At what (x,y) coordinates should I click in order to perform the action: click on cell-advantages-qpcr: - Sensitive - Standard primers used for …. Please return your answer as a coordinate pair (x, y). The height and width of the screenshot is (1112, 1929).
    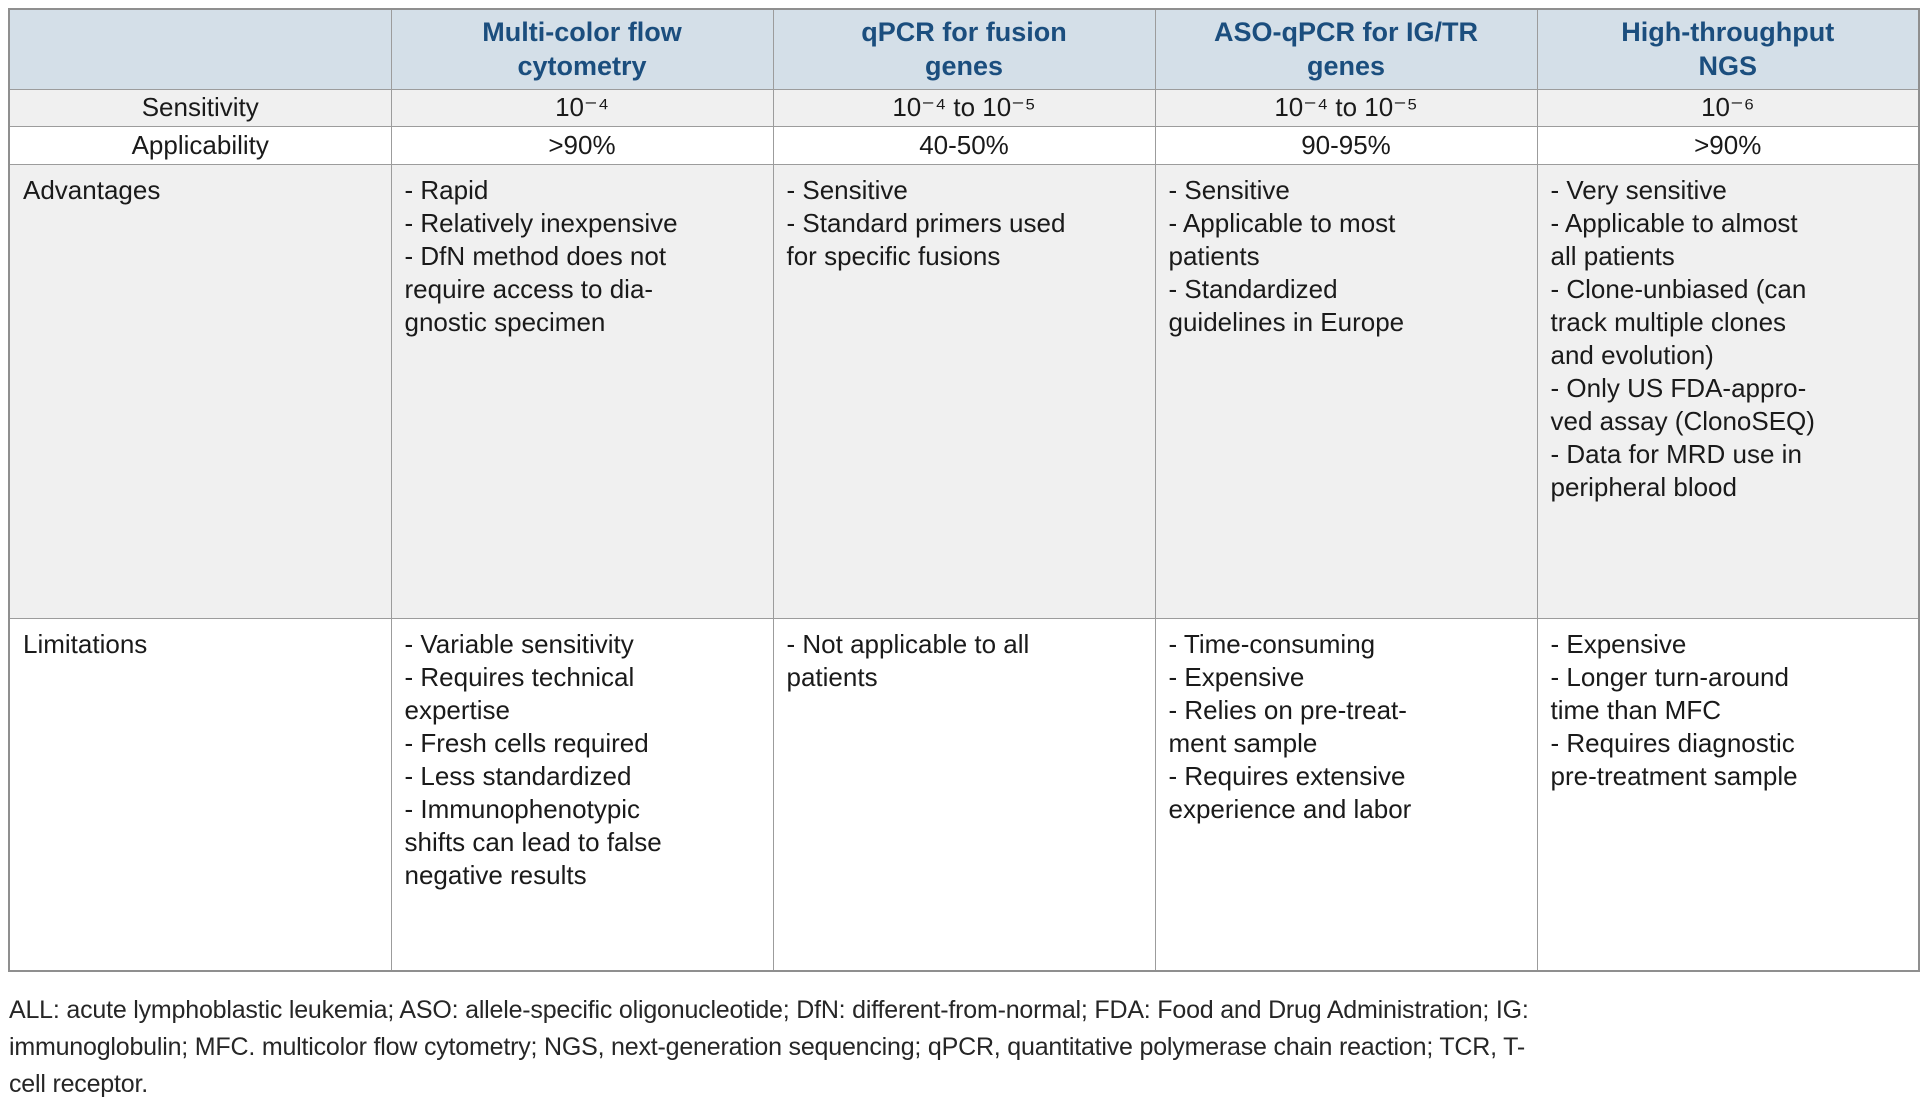
    Looking at the image, I should click on (964, 391).